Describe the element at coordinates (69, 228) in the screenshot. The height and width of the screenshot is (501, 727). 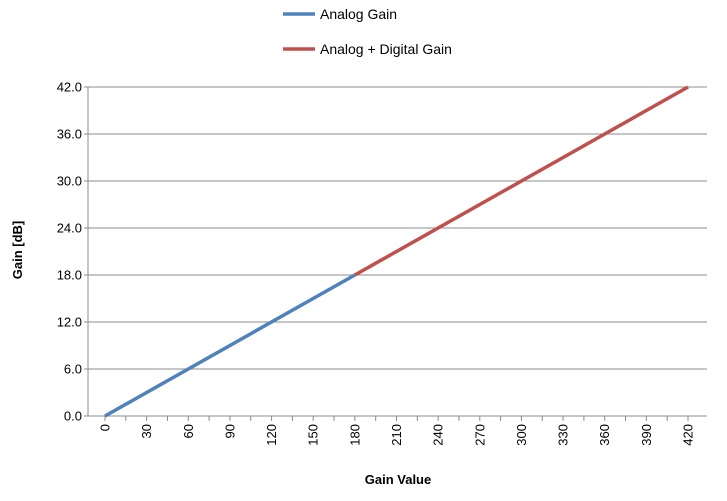
I see `y-tick-label: 24.0` at that location.